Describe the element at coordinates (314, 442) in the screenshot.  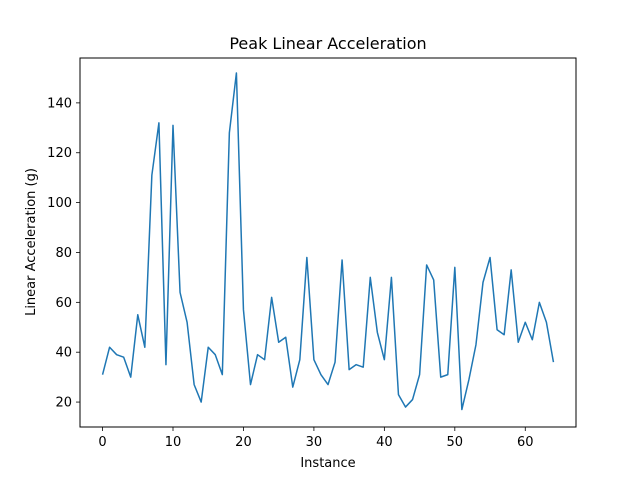
I see `x-tick-label: 30` at that location.